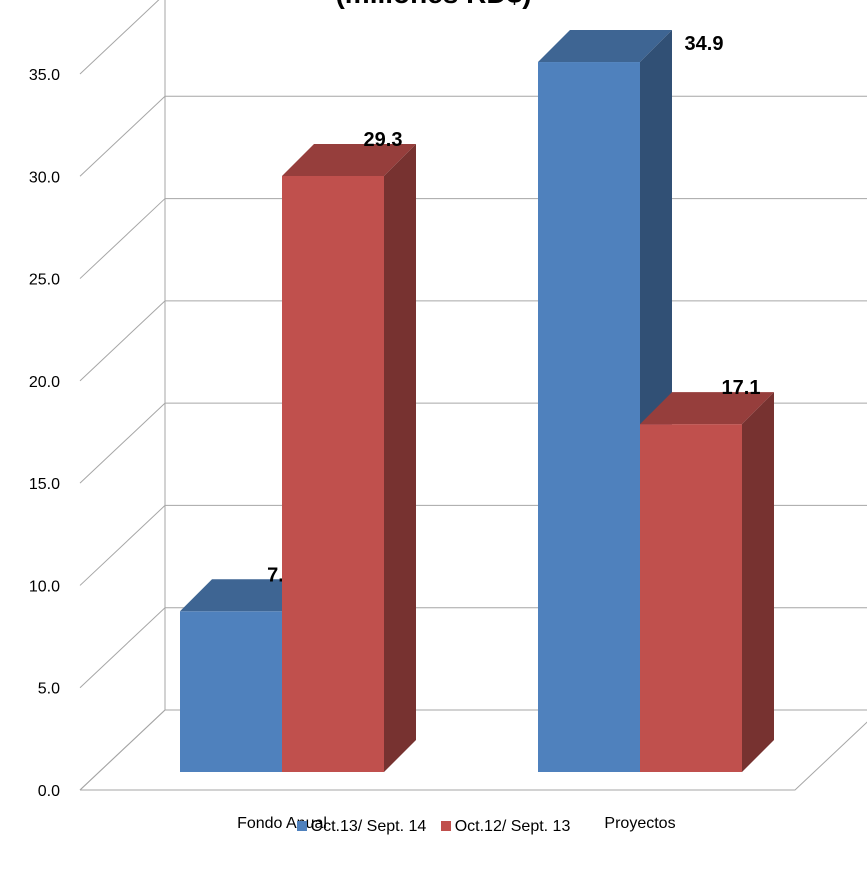  Describe the element at coordinates (704, 44) in the screenshot. I see `data-label: 34.9` at that location.